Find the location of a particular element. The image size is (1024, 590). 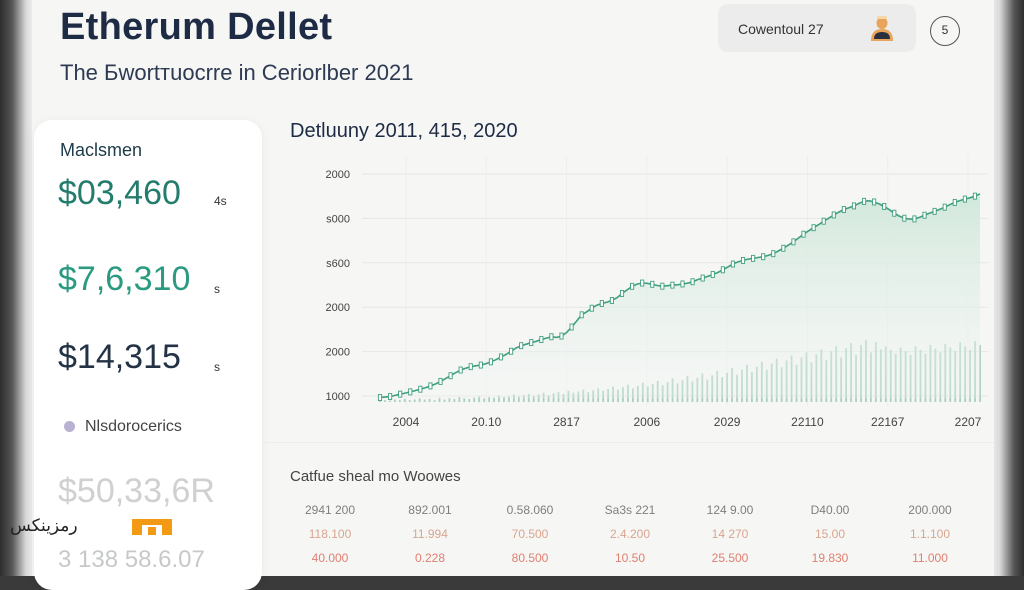

balance-unit-1: 4s is located at coordinates (220, 201).